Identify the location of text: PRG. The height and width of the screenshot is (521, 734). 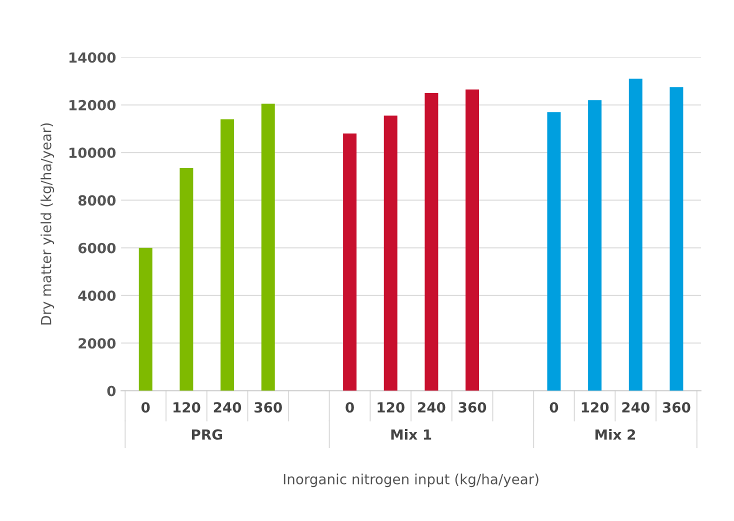
(207, 434).